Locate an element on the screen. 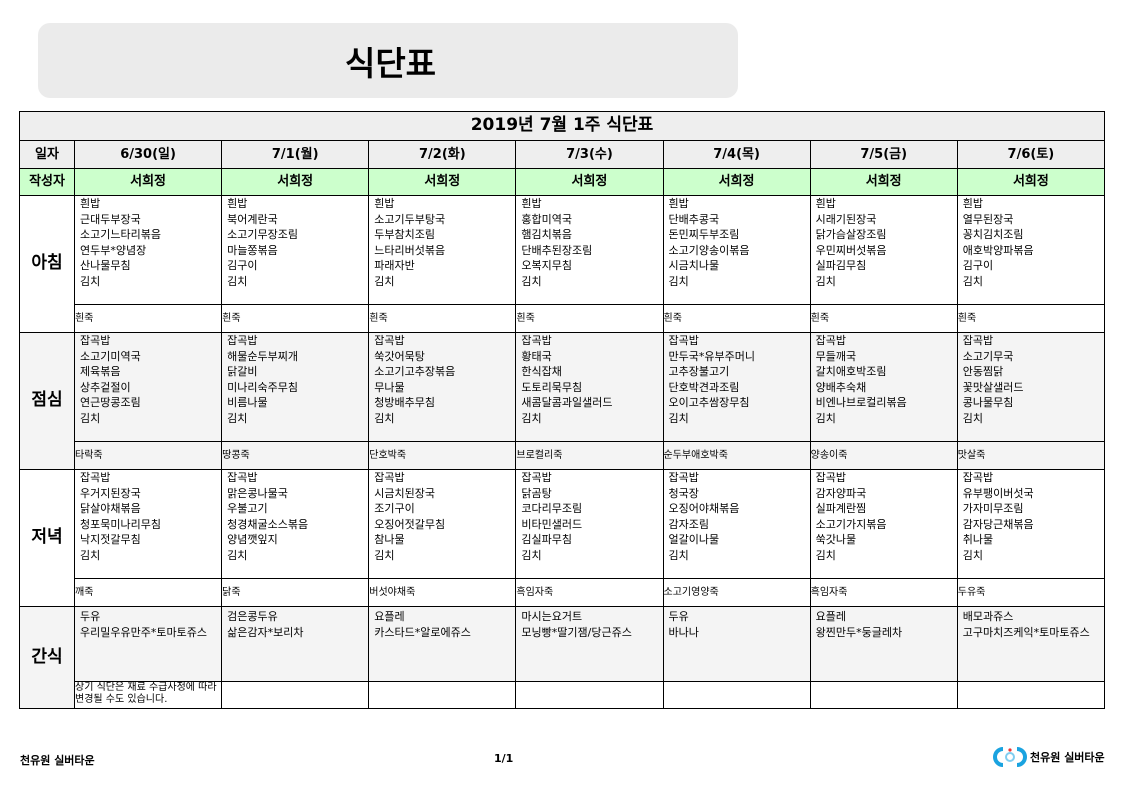 The height and width of the screenshot is (794, 1123). menu-item: 유부팽이버섯국 is located at coordinates (998, 493).